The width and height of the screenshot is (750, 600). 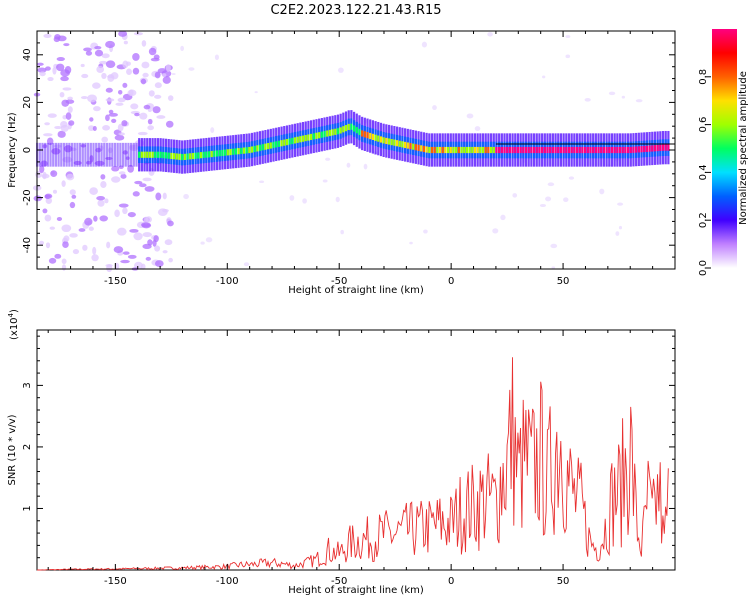 I want to click on colorbar-tick-label: 0.2, so click(x=703, y=220).